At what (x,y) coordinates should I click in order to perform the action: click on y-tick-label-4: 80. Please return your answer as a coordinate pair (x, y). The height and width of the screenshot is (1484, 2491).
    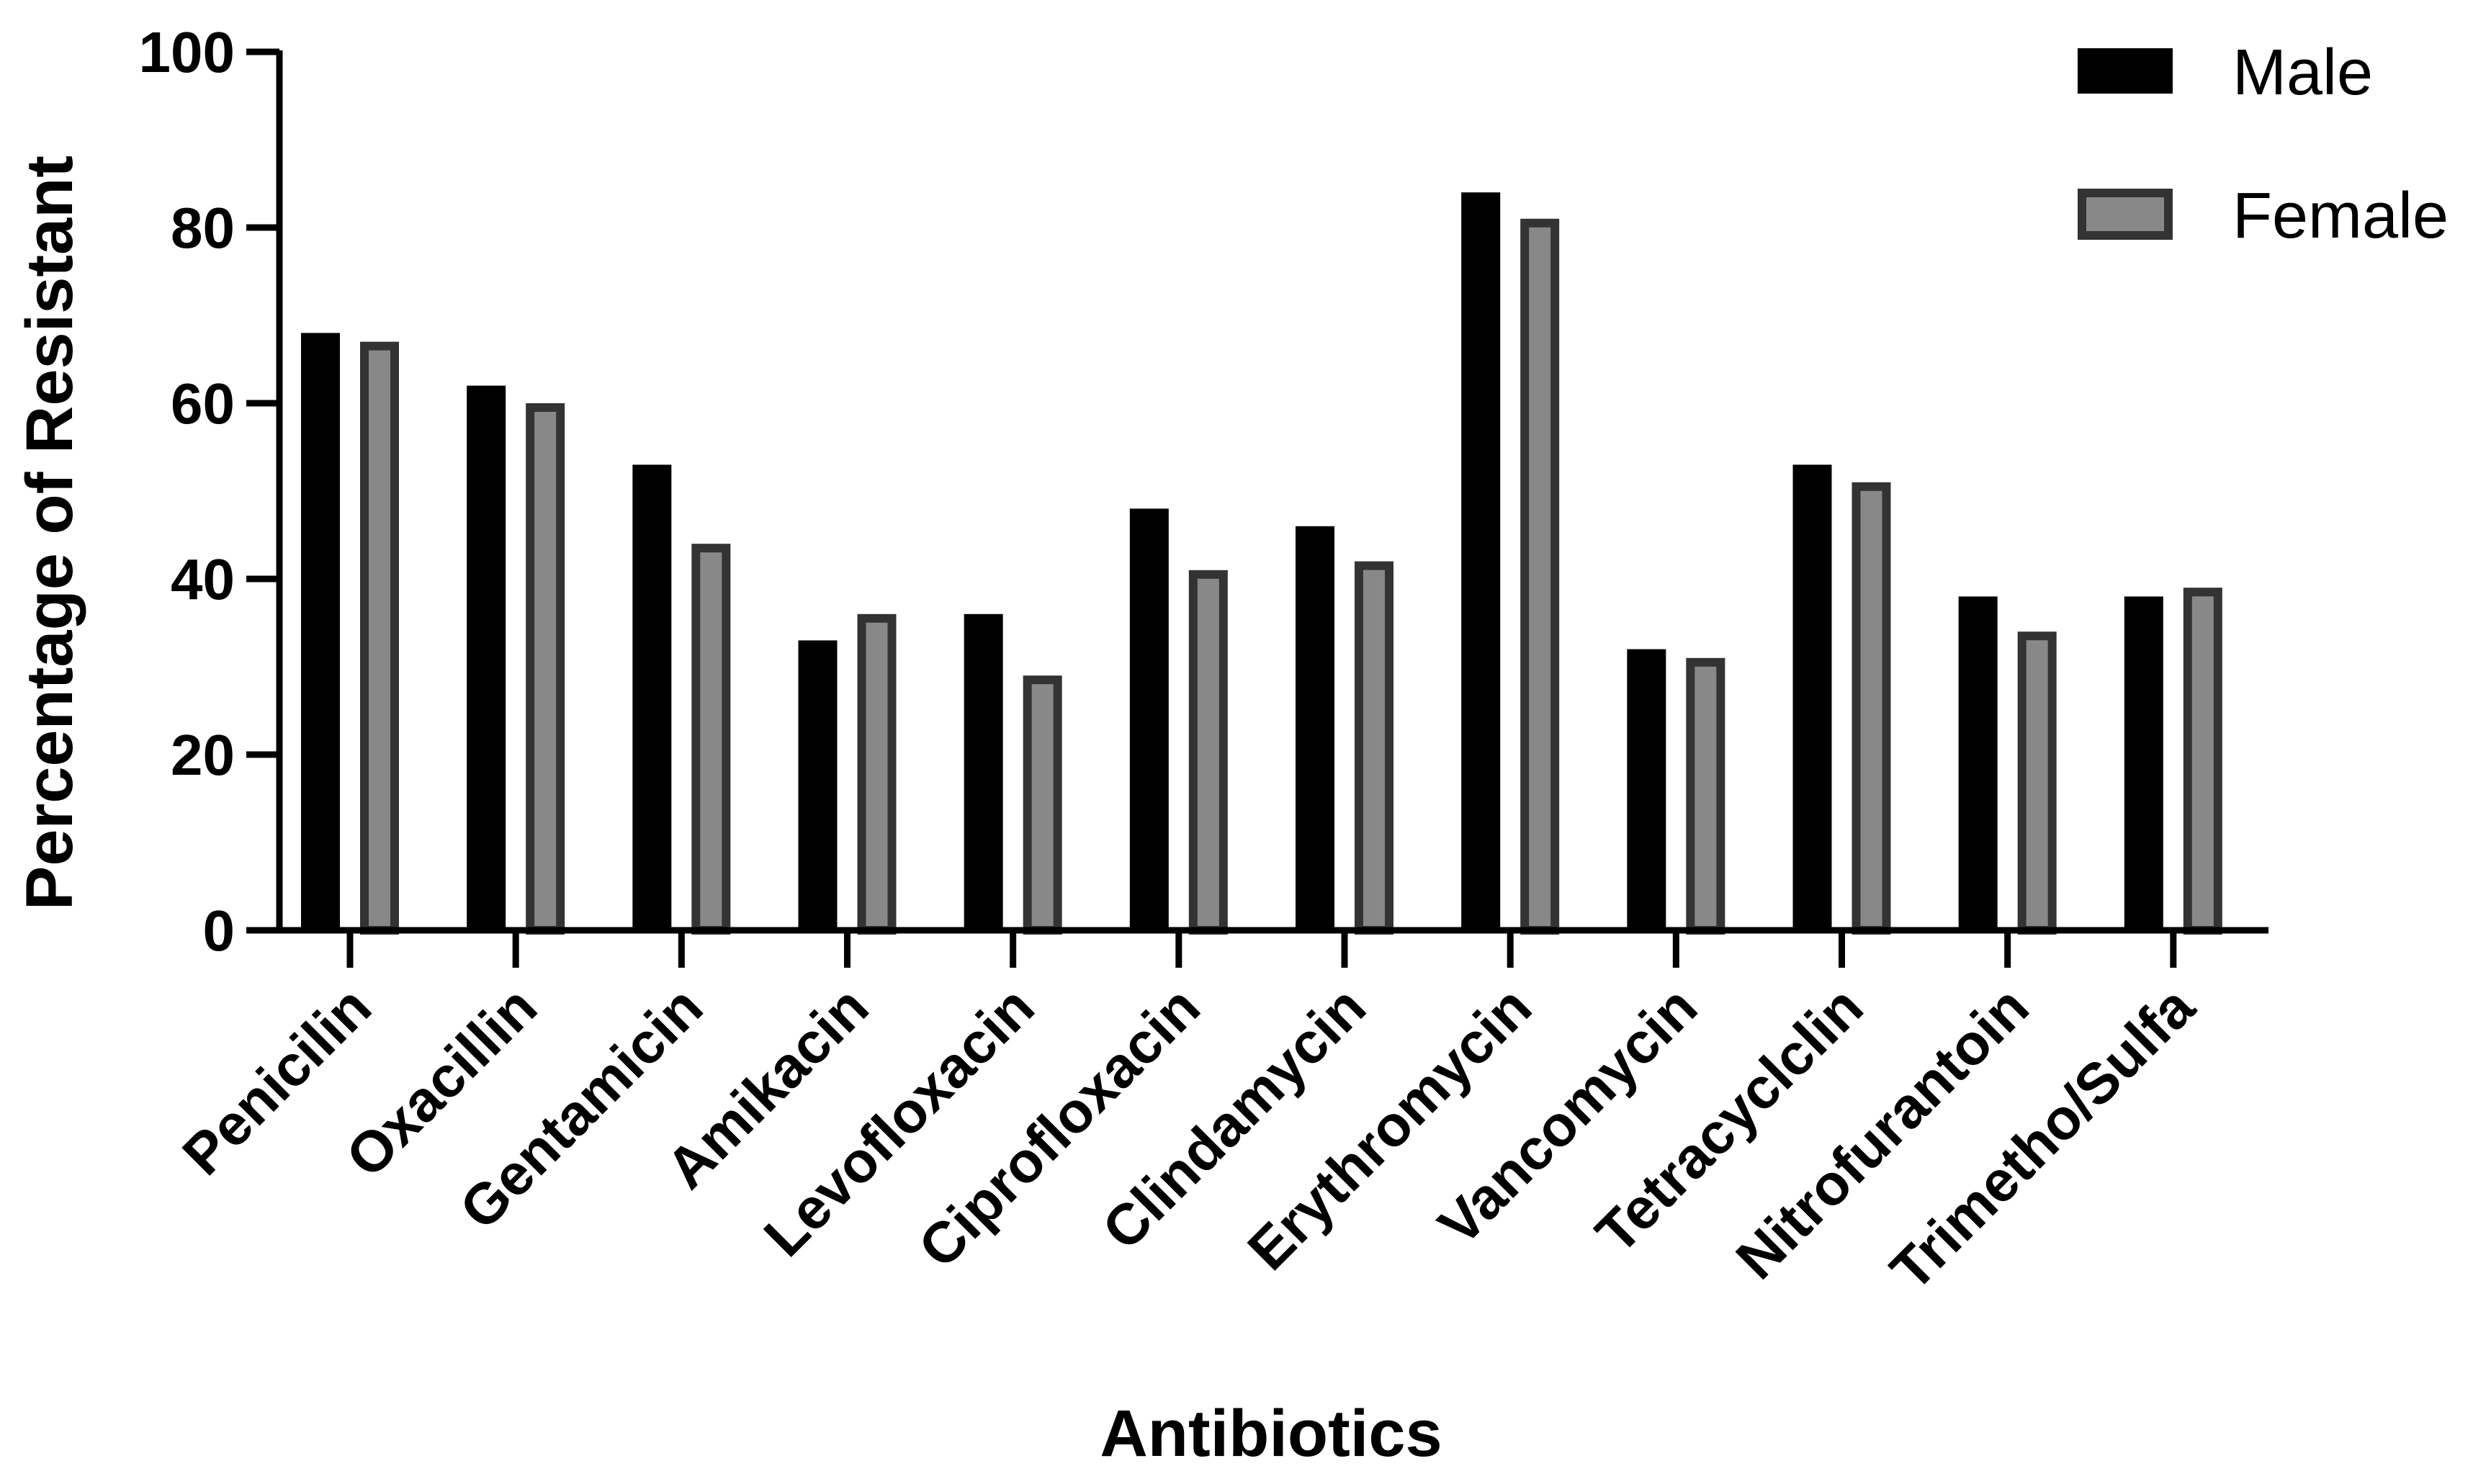
    Looking at the image, I should click on (203, 228).